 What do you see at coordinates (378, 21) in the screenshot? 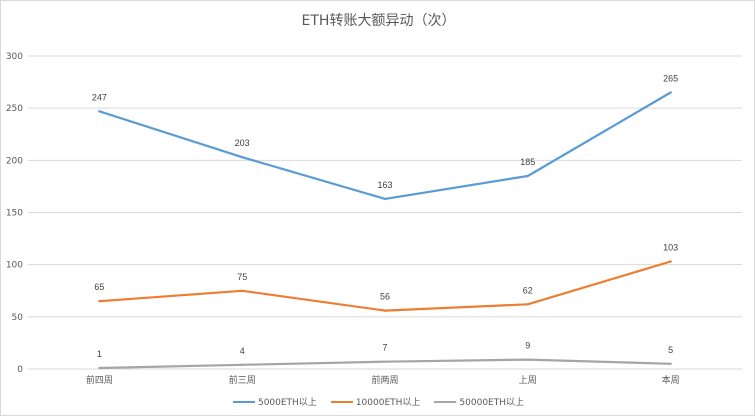
I see `chart-title: ETH转账大额异动（次）` at bounding box center [378, 21].